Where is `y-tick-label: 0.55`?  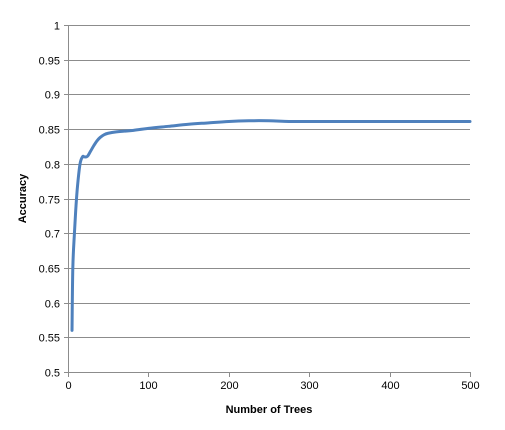 y-tick-label: 0.55 is located at coordinates (49, 339).